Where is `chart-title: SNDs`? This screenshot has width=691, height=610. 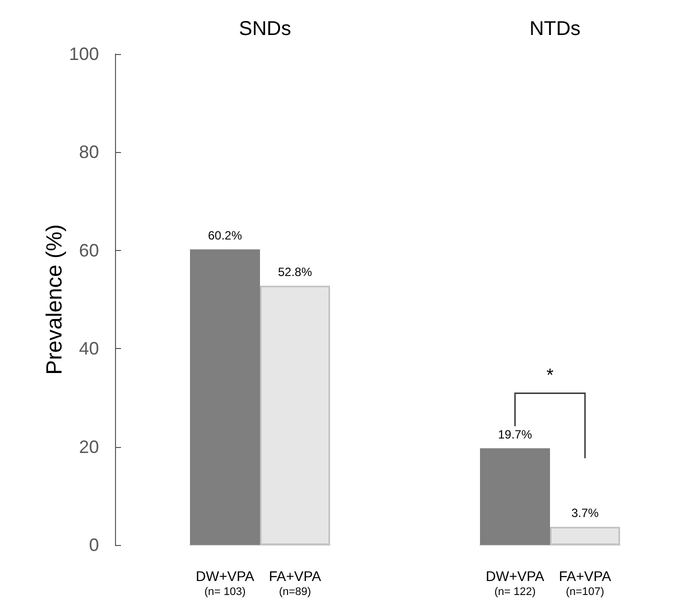
chart-title: SNDs is located at coordinates (265, 29).